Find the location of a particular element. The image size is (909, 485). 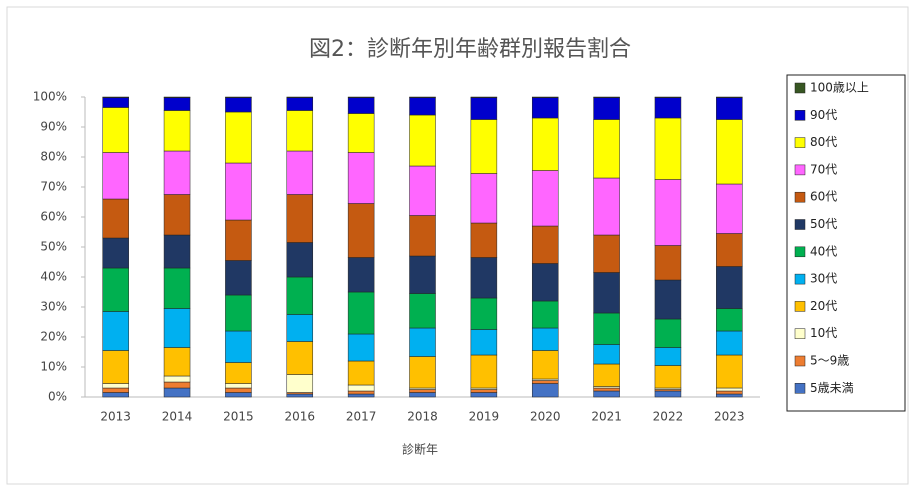

x-tick-label: 2023 is located at coordinates (729, 417).